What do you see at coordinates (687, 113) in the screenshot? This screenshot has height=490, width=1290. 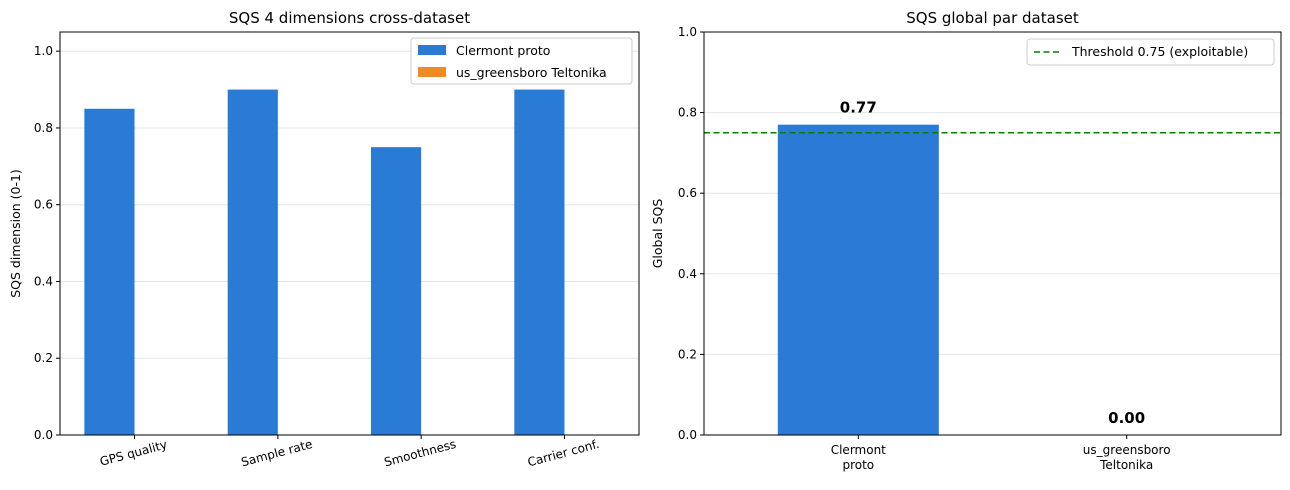 I see `chart2-ytick-label: 0.8` at bounding box center [687, 113].